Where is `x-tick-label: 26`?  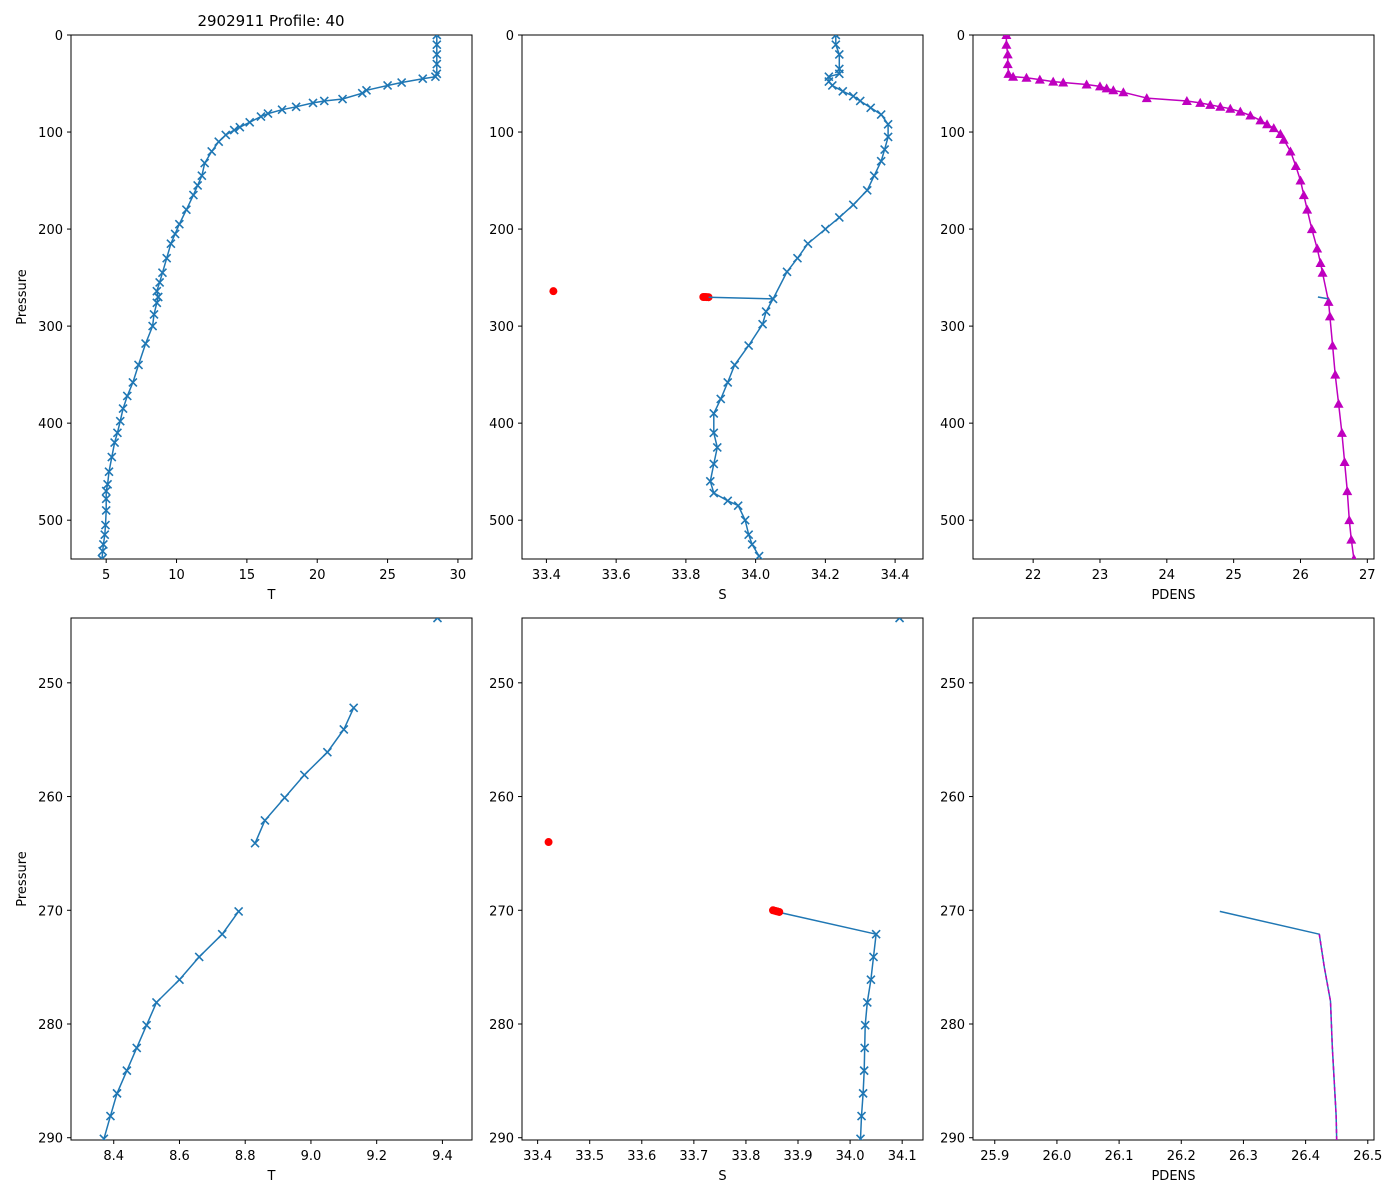 x-tick-label: 26 is located at coordinates (1300, 575).